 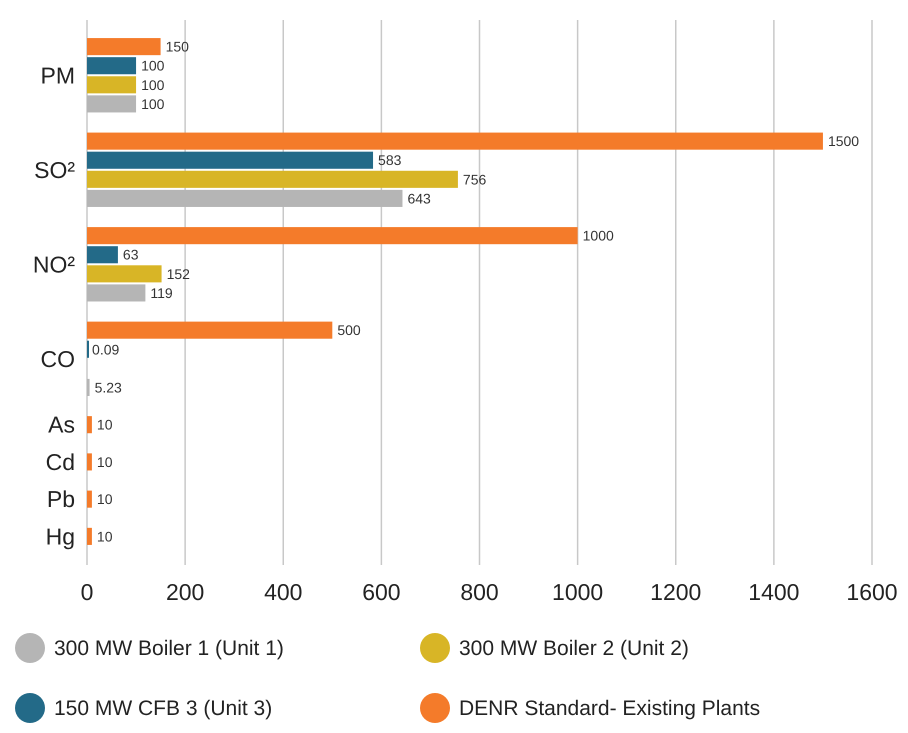 I want to click on data-label: 63, so click(x=130, y=254).